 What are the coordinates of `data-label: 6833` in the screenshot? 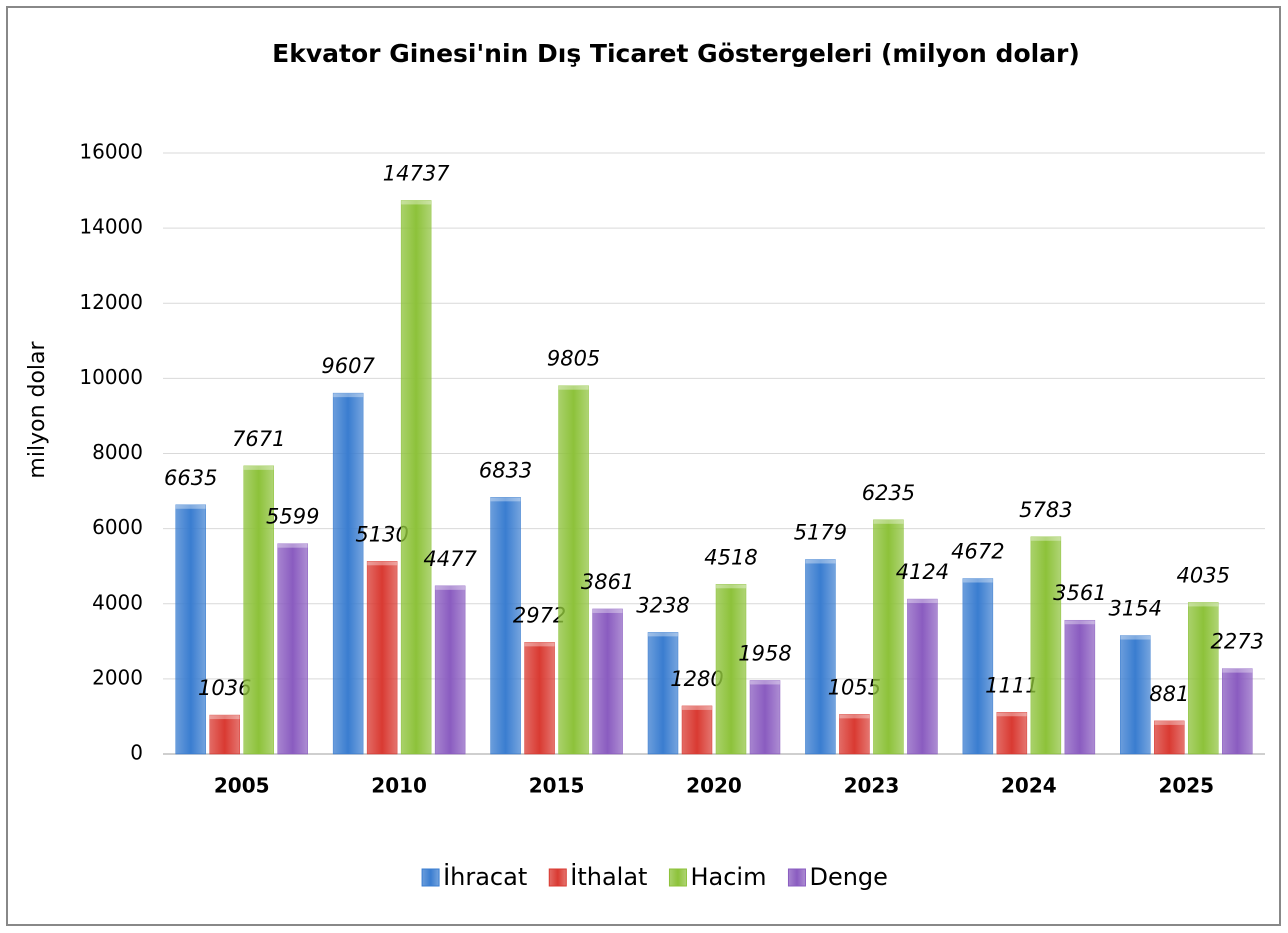 It's located at (505, 470).